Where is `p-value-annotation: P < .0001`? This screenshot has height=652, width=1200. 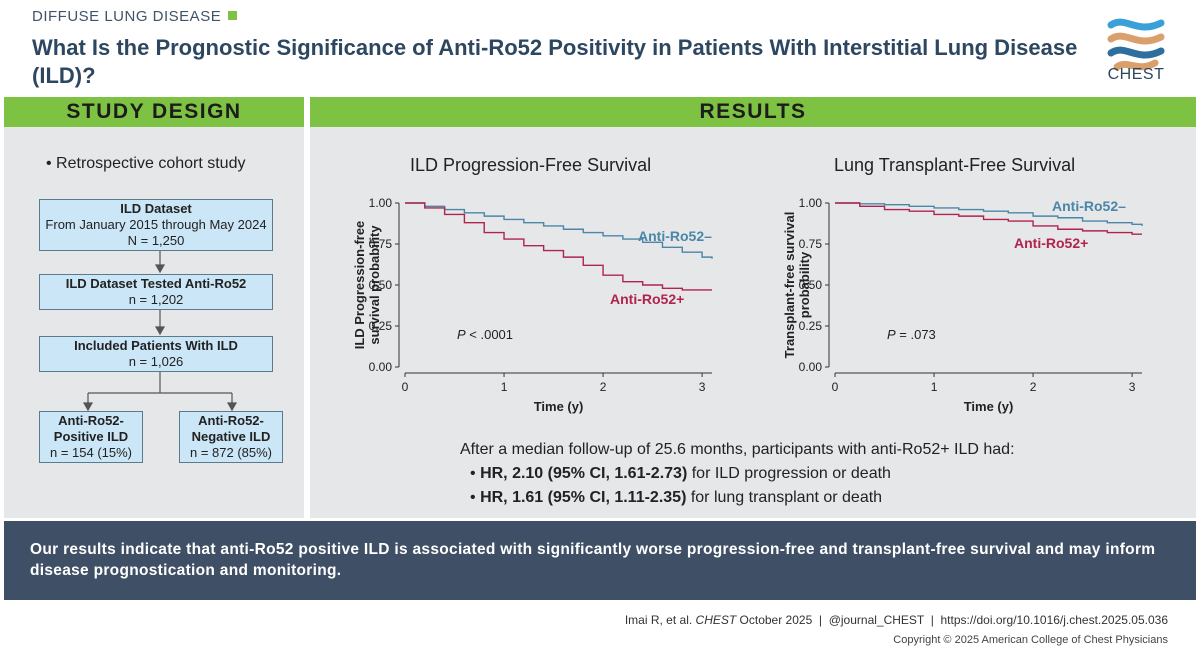 p-value-annotation: P < .0001 is located at coordinates (485, 334).